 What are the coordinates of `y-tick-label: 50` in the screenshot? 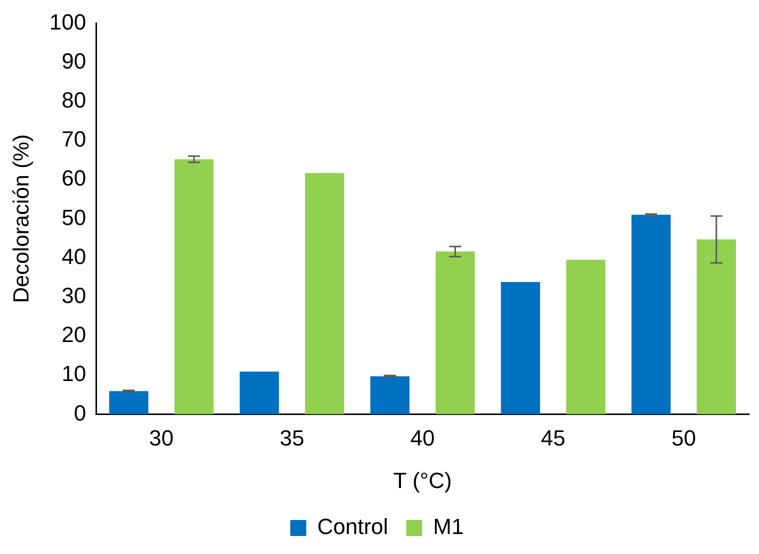 It's located at (74, 217).